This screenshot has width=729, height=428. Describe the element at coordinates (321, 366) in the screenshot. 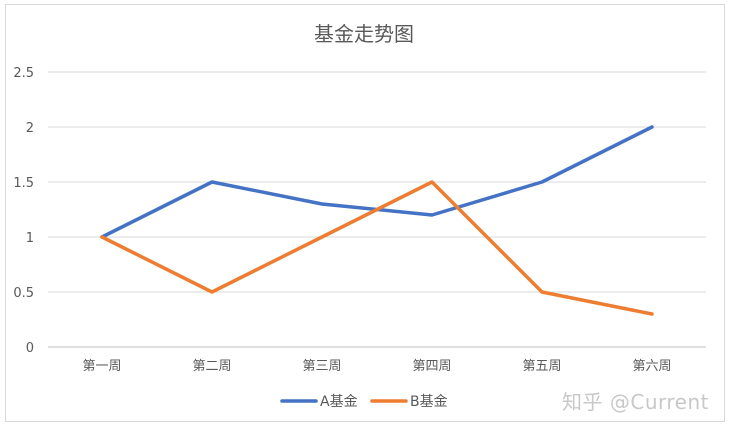

I see `x-tick-label: 第三周` at that location.